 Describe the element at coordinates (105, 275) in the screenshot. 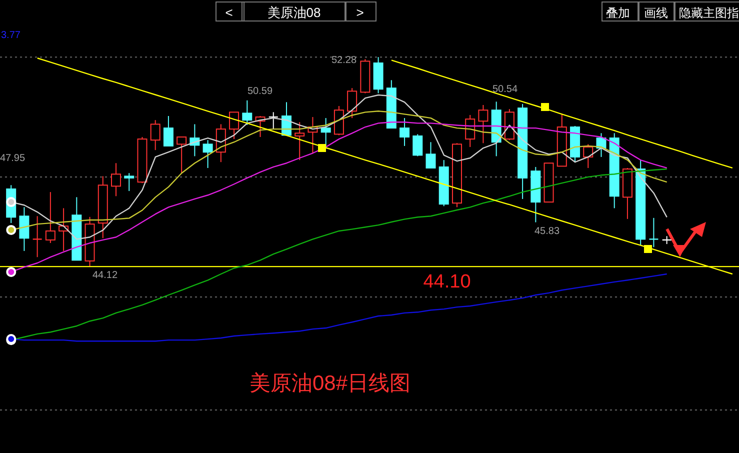

I see `annotation: 44.12` at that location.